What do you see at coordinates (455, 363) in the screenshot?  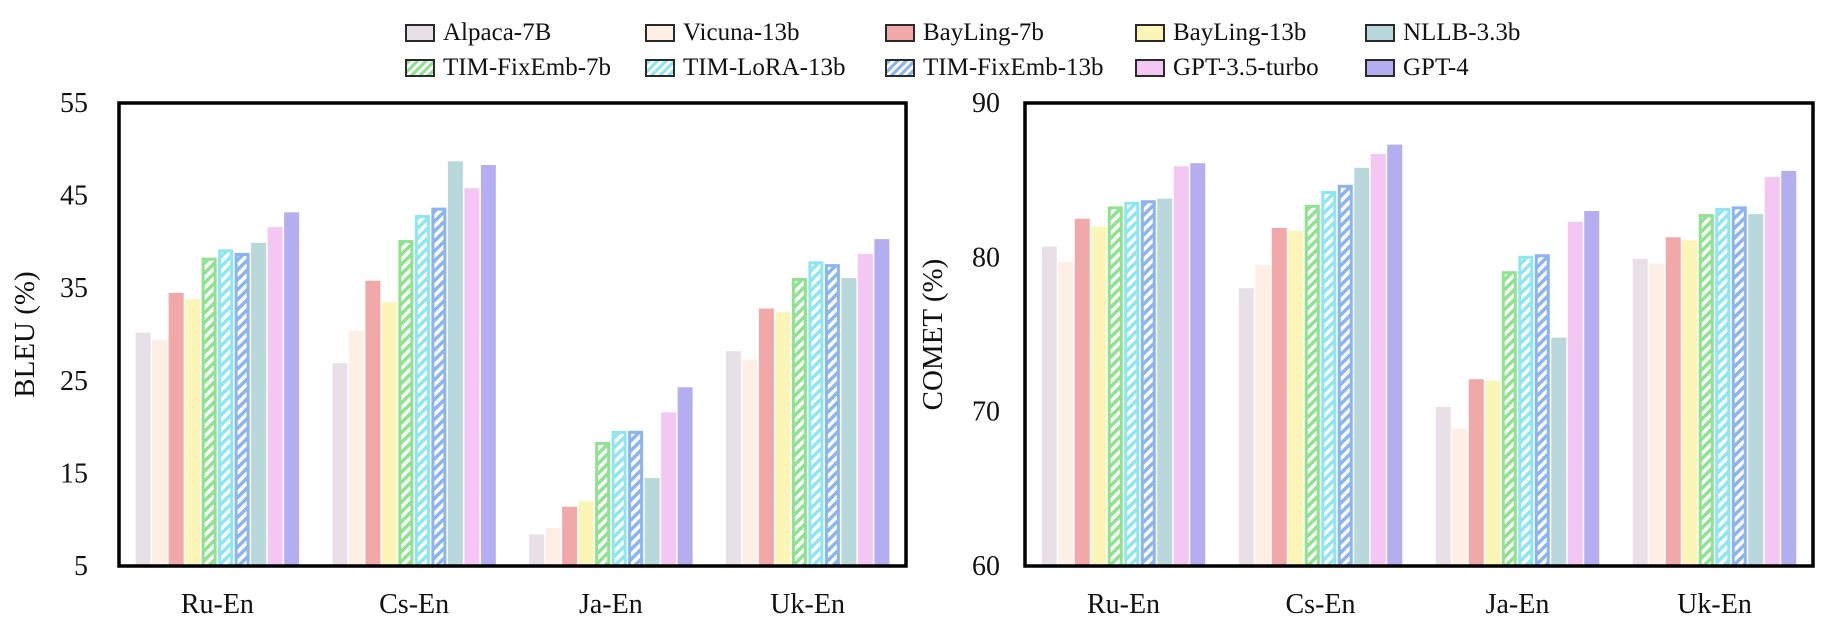 I see `bar-cs-en-nllb-3-3b` at bounding box center [455, 363].